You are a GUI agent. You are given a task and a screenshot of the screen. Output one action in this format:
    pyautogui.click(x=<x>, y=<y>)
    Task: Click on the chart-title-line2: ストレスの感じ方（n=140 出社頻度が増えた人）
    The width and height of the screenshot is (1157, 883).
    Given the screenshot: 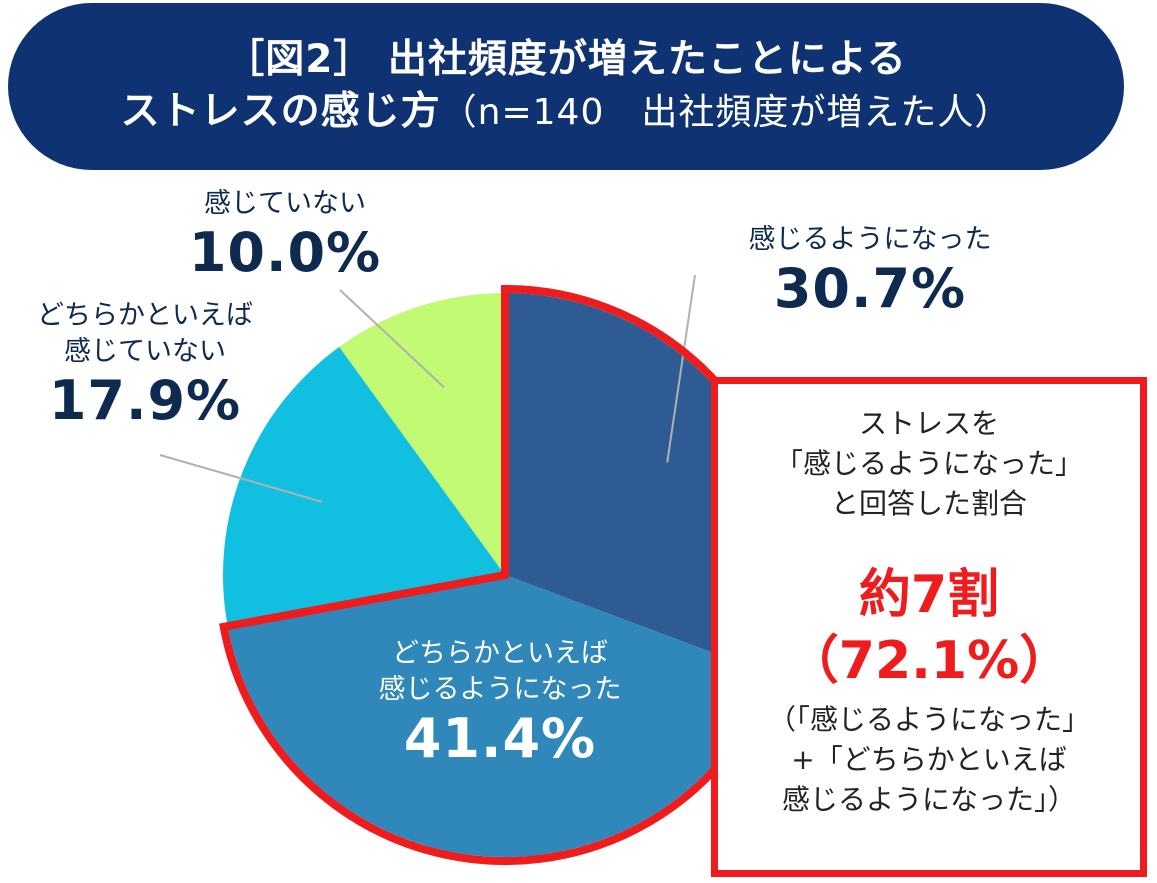 What is the action you would take?
    pyautogui.click(x=566, y=112)
    